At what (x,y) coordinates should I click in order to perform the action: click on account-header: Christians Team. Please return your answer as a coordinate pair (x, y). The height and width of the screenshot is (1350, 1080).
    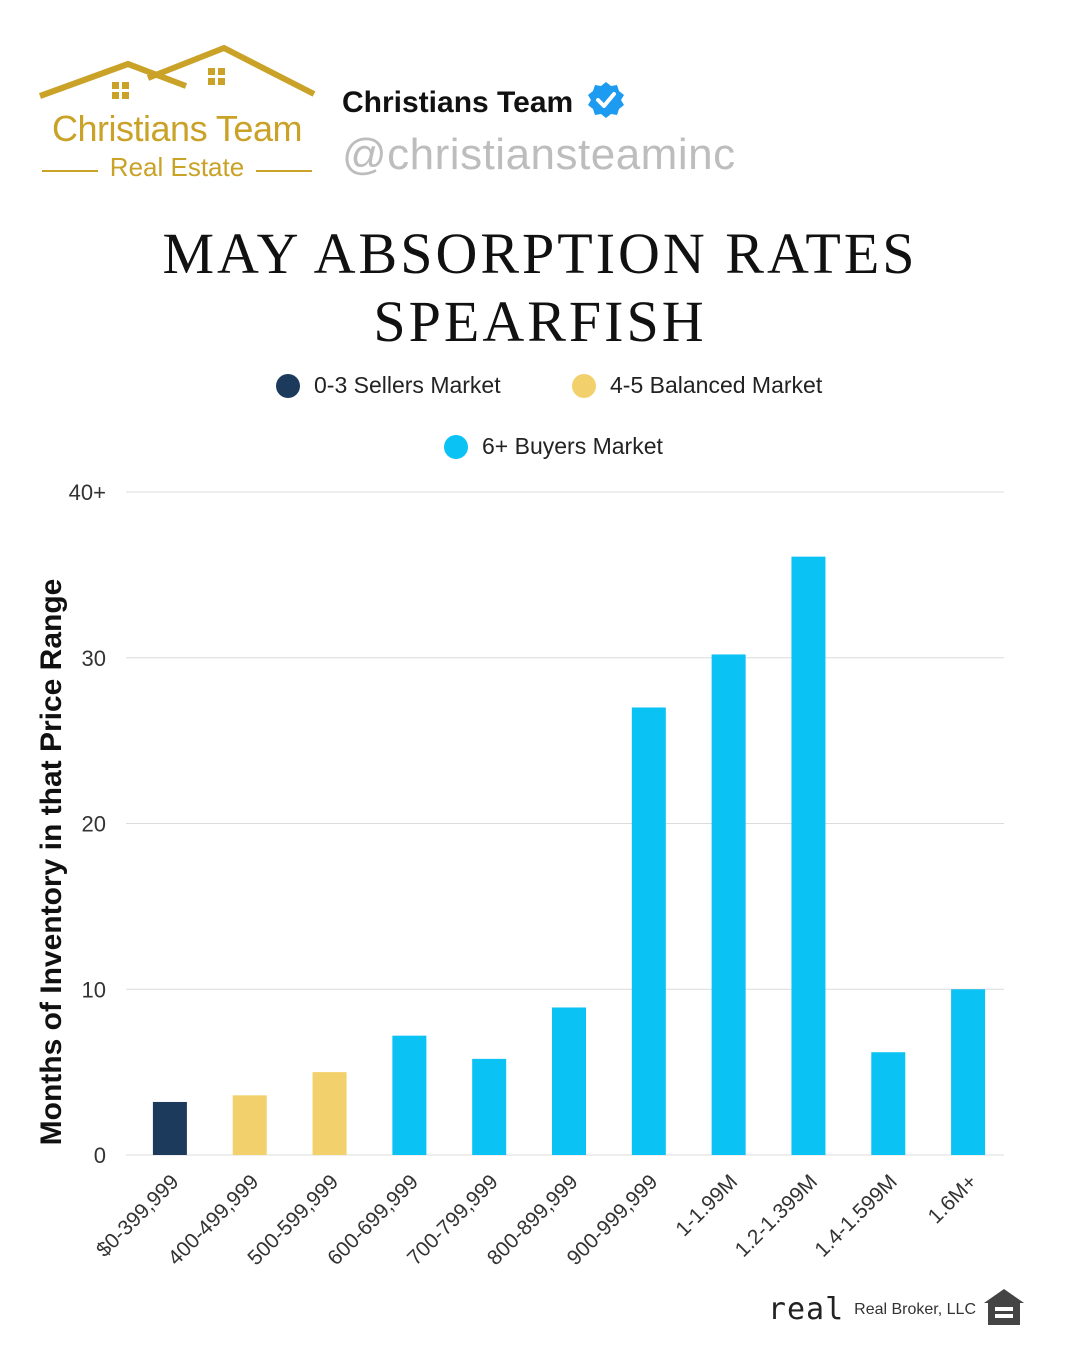
    Looking at the image, I should click on (484, 102).